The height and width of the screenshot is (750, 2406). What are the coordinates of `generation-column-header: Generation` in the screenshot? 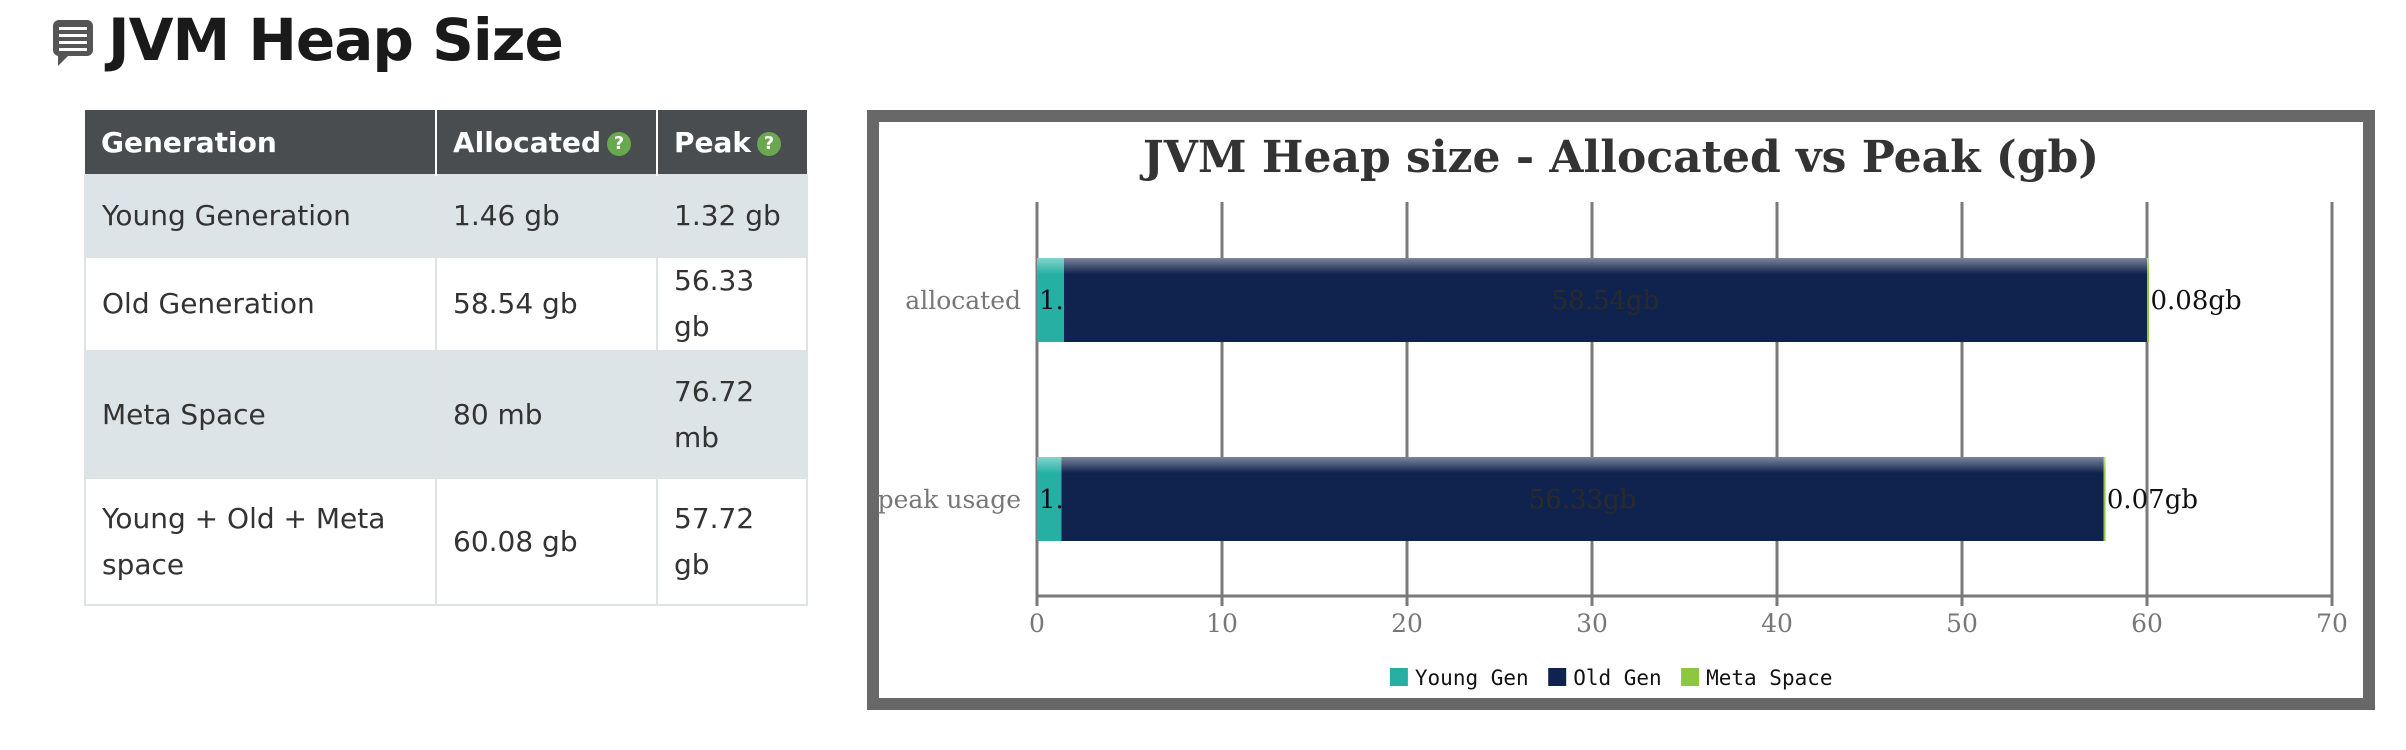 It's located at (261, 142).